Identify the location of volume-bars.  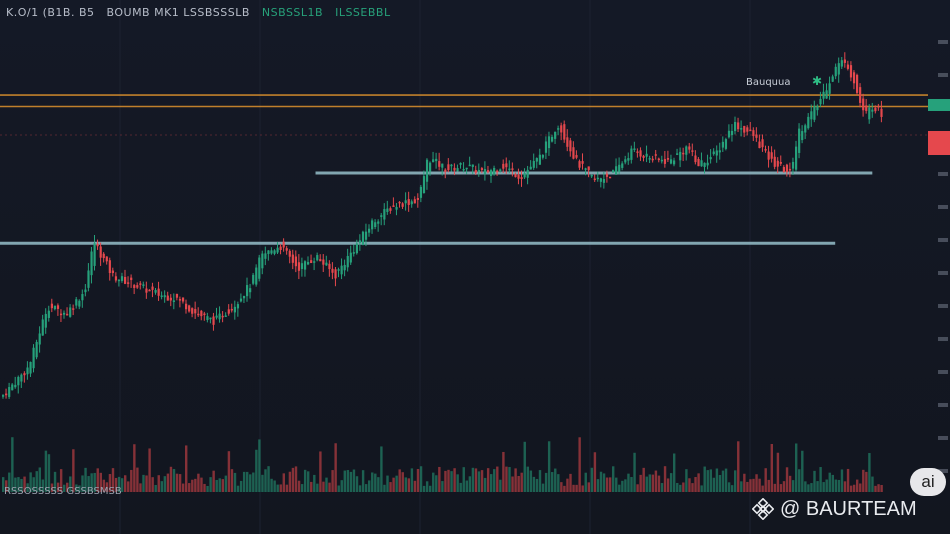
(442, 464).